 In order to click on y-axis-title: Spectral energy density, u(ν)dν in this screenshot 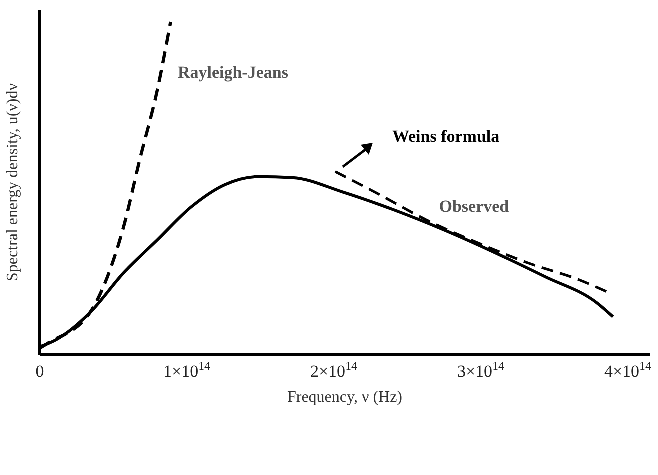, I will do `click(13, 183)`.